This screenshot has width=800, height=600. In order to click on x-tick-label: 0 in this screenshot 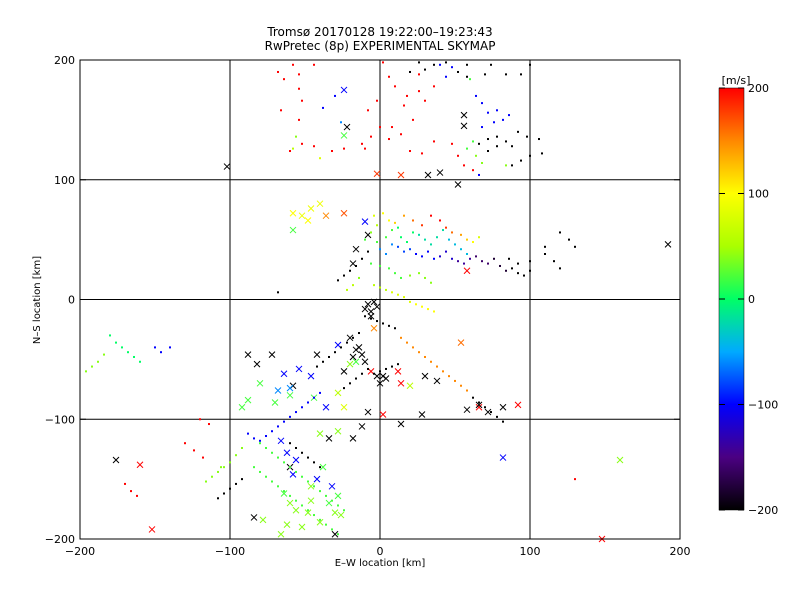, I will do `click(380, 551)`.